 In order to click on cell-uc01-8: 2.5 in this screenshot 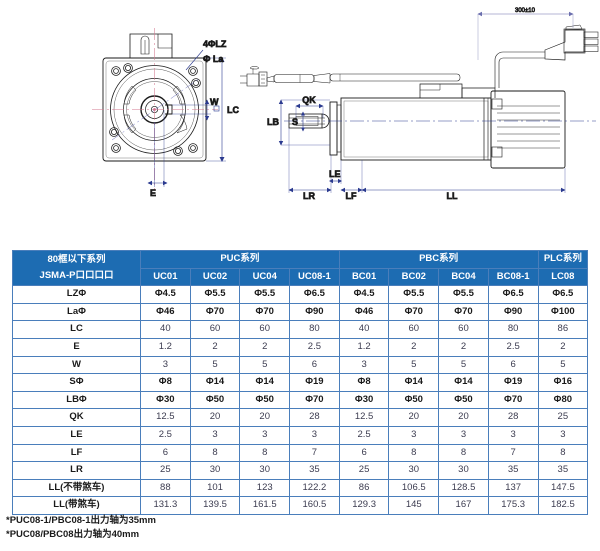, I will do `click(165, 435)`.